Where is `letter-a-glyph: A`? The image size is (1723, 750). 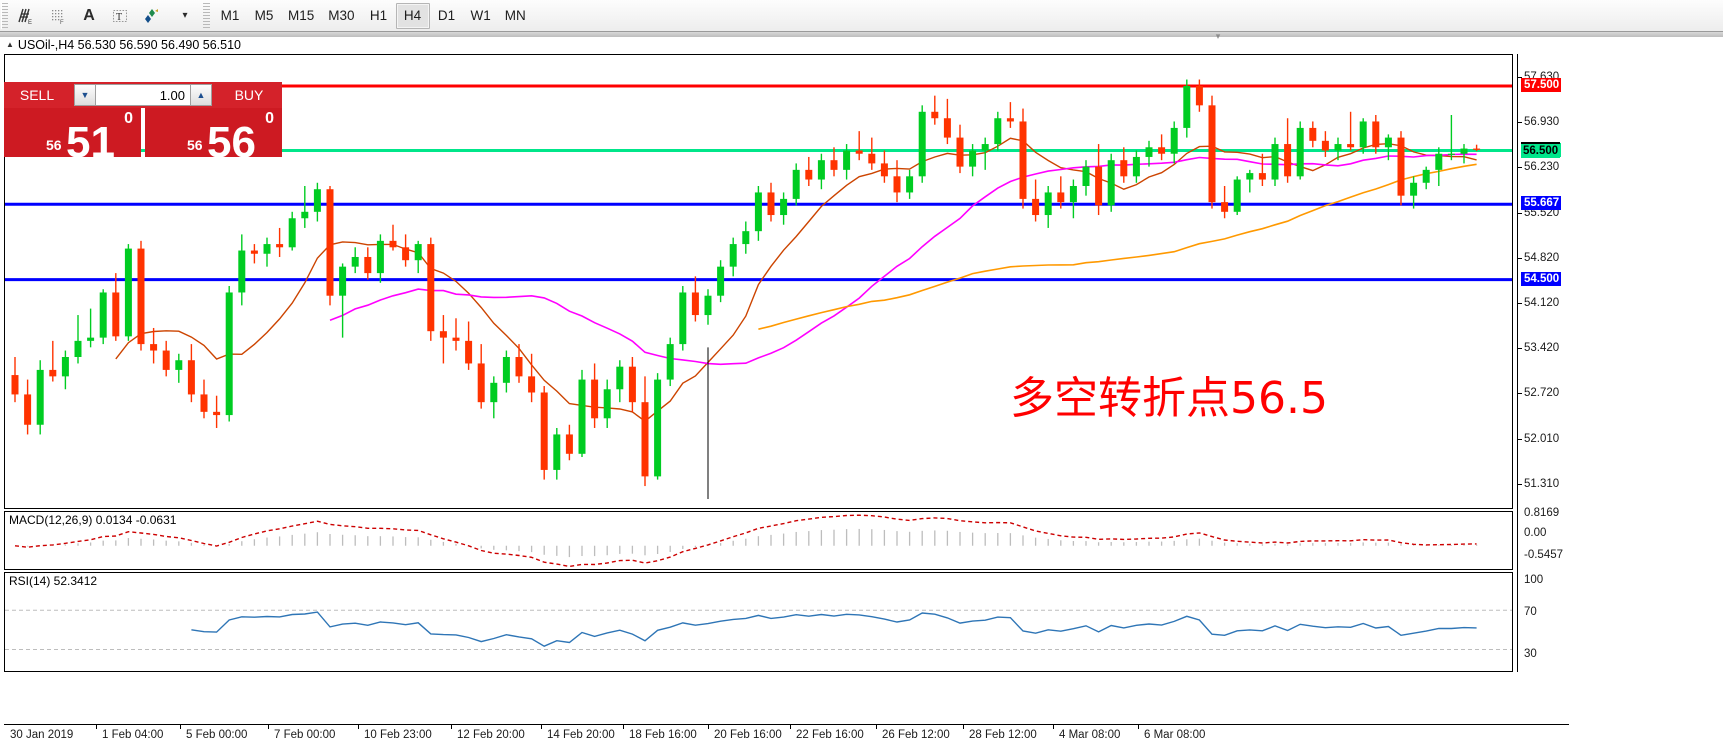 letter-a-glyph: A is located at coordinates (89, 15).